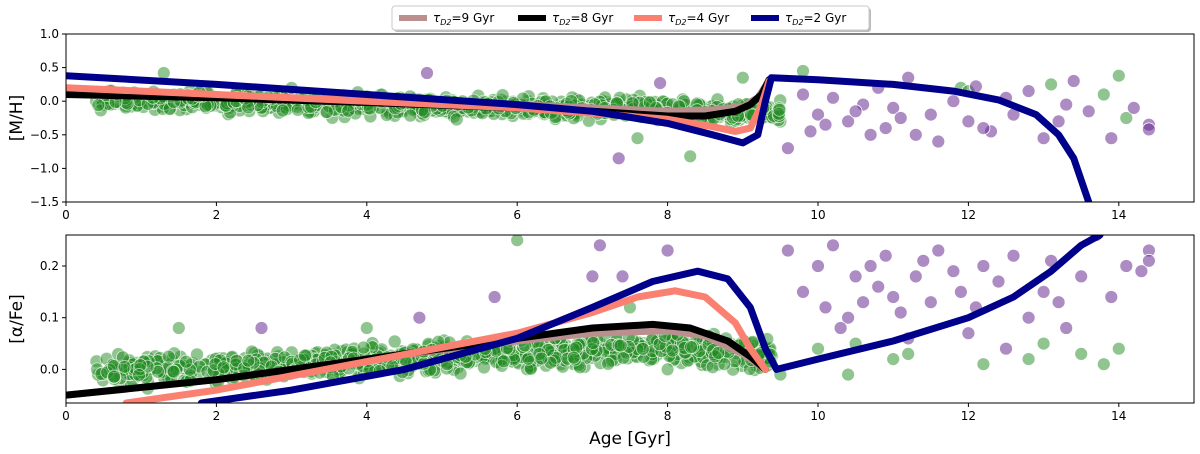 This screenshot has width=1200, height=454. Describe the element at coordinates (17, 118) in the screenshot. I see `y-axis-label: [M/H]` at that location.